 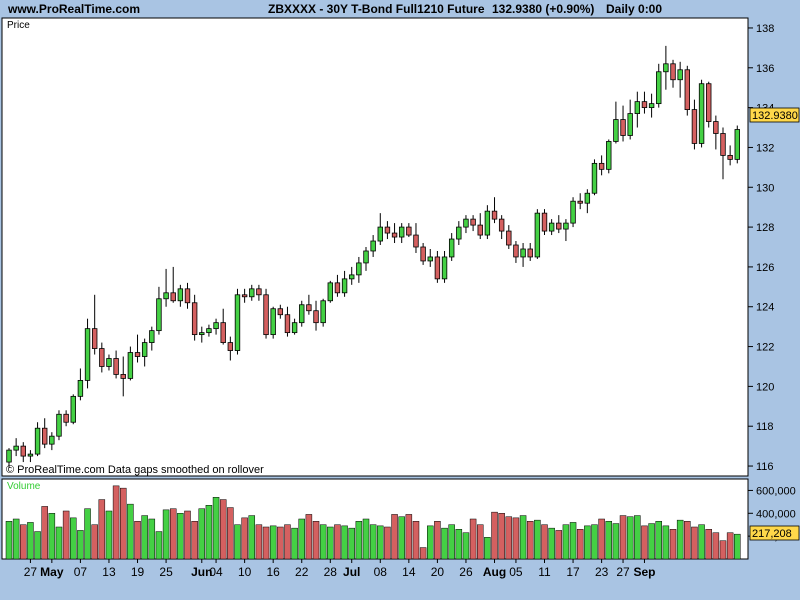 I want to click on price-tick-label: 132, so click(x=765, y=148).